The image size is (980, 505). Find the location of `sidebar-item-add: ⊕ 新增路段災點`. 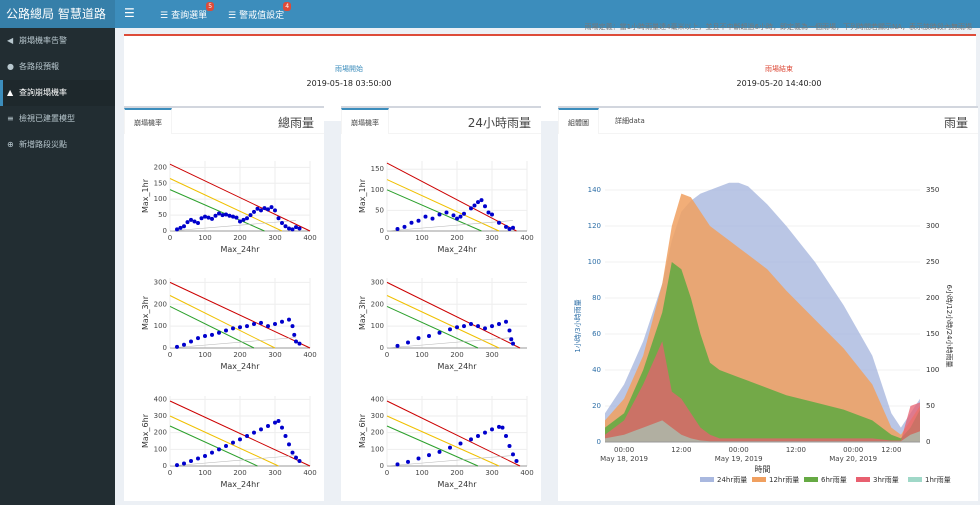

sidebar-item-add: ⊕ 新增路段災點 is located at coordinates (57, 145).